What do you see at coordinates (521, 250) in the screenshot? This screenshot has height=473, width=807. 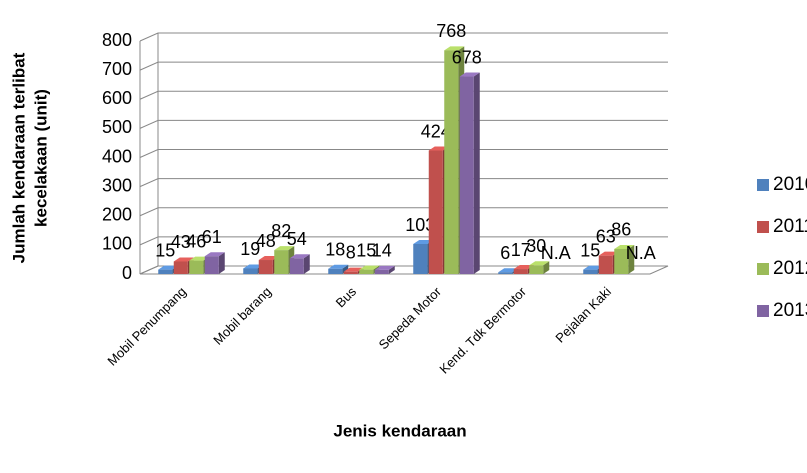 I see `value-label: 17` at bounding box center [521, 250].